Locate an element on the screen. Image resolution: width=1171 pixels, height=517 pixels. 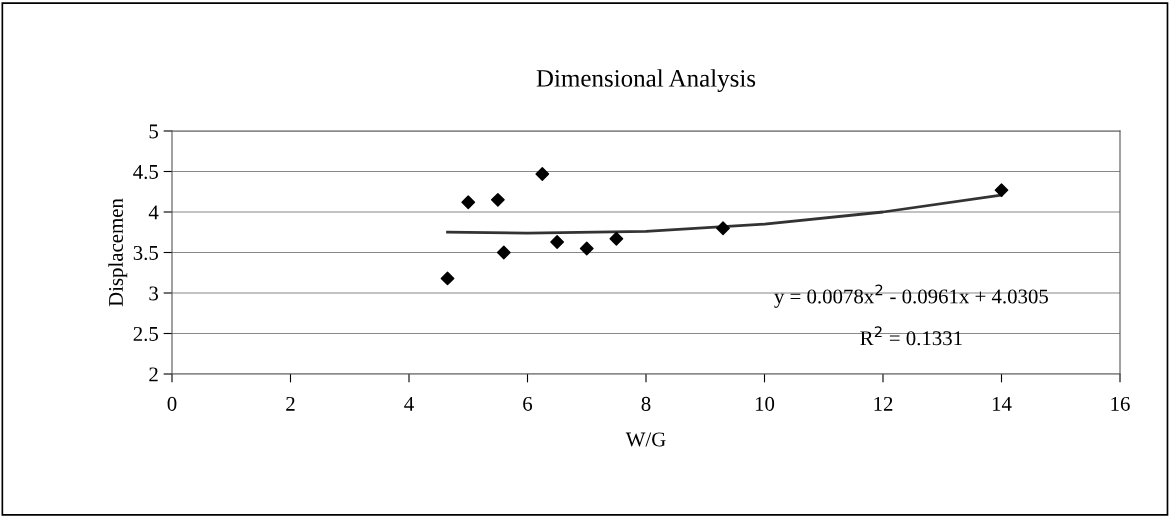
x-tick-label: 10 is located at coordinates (765, 403).